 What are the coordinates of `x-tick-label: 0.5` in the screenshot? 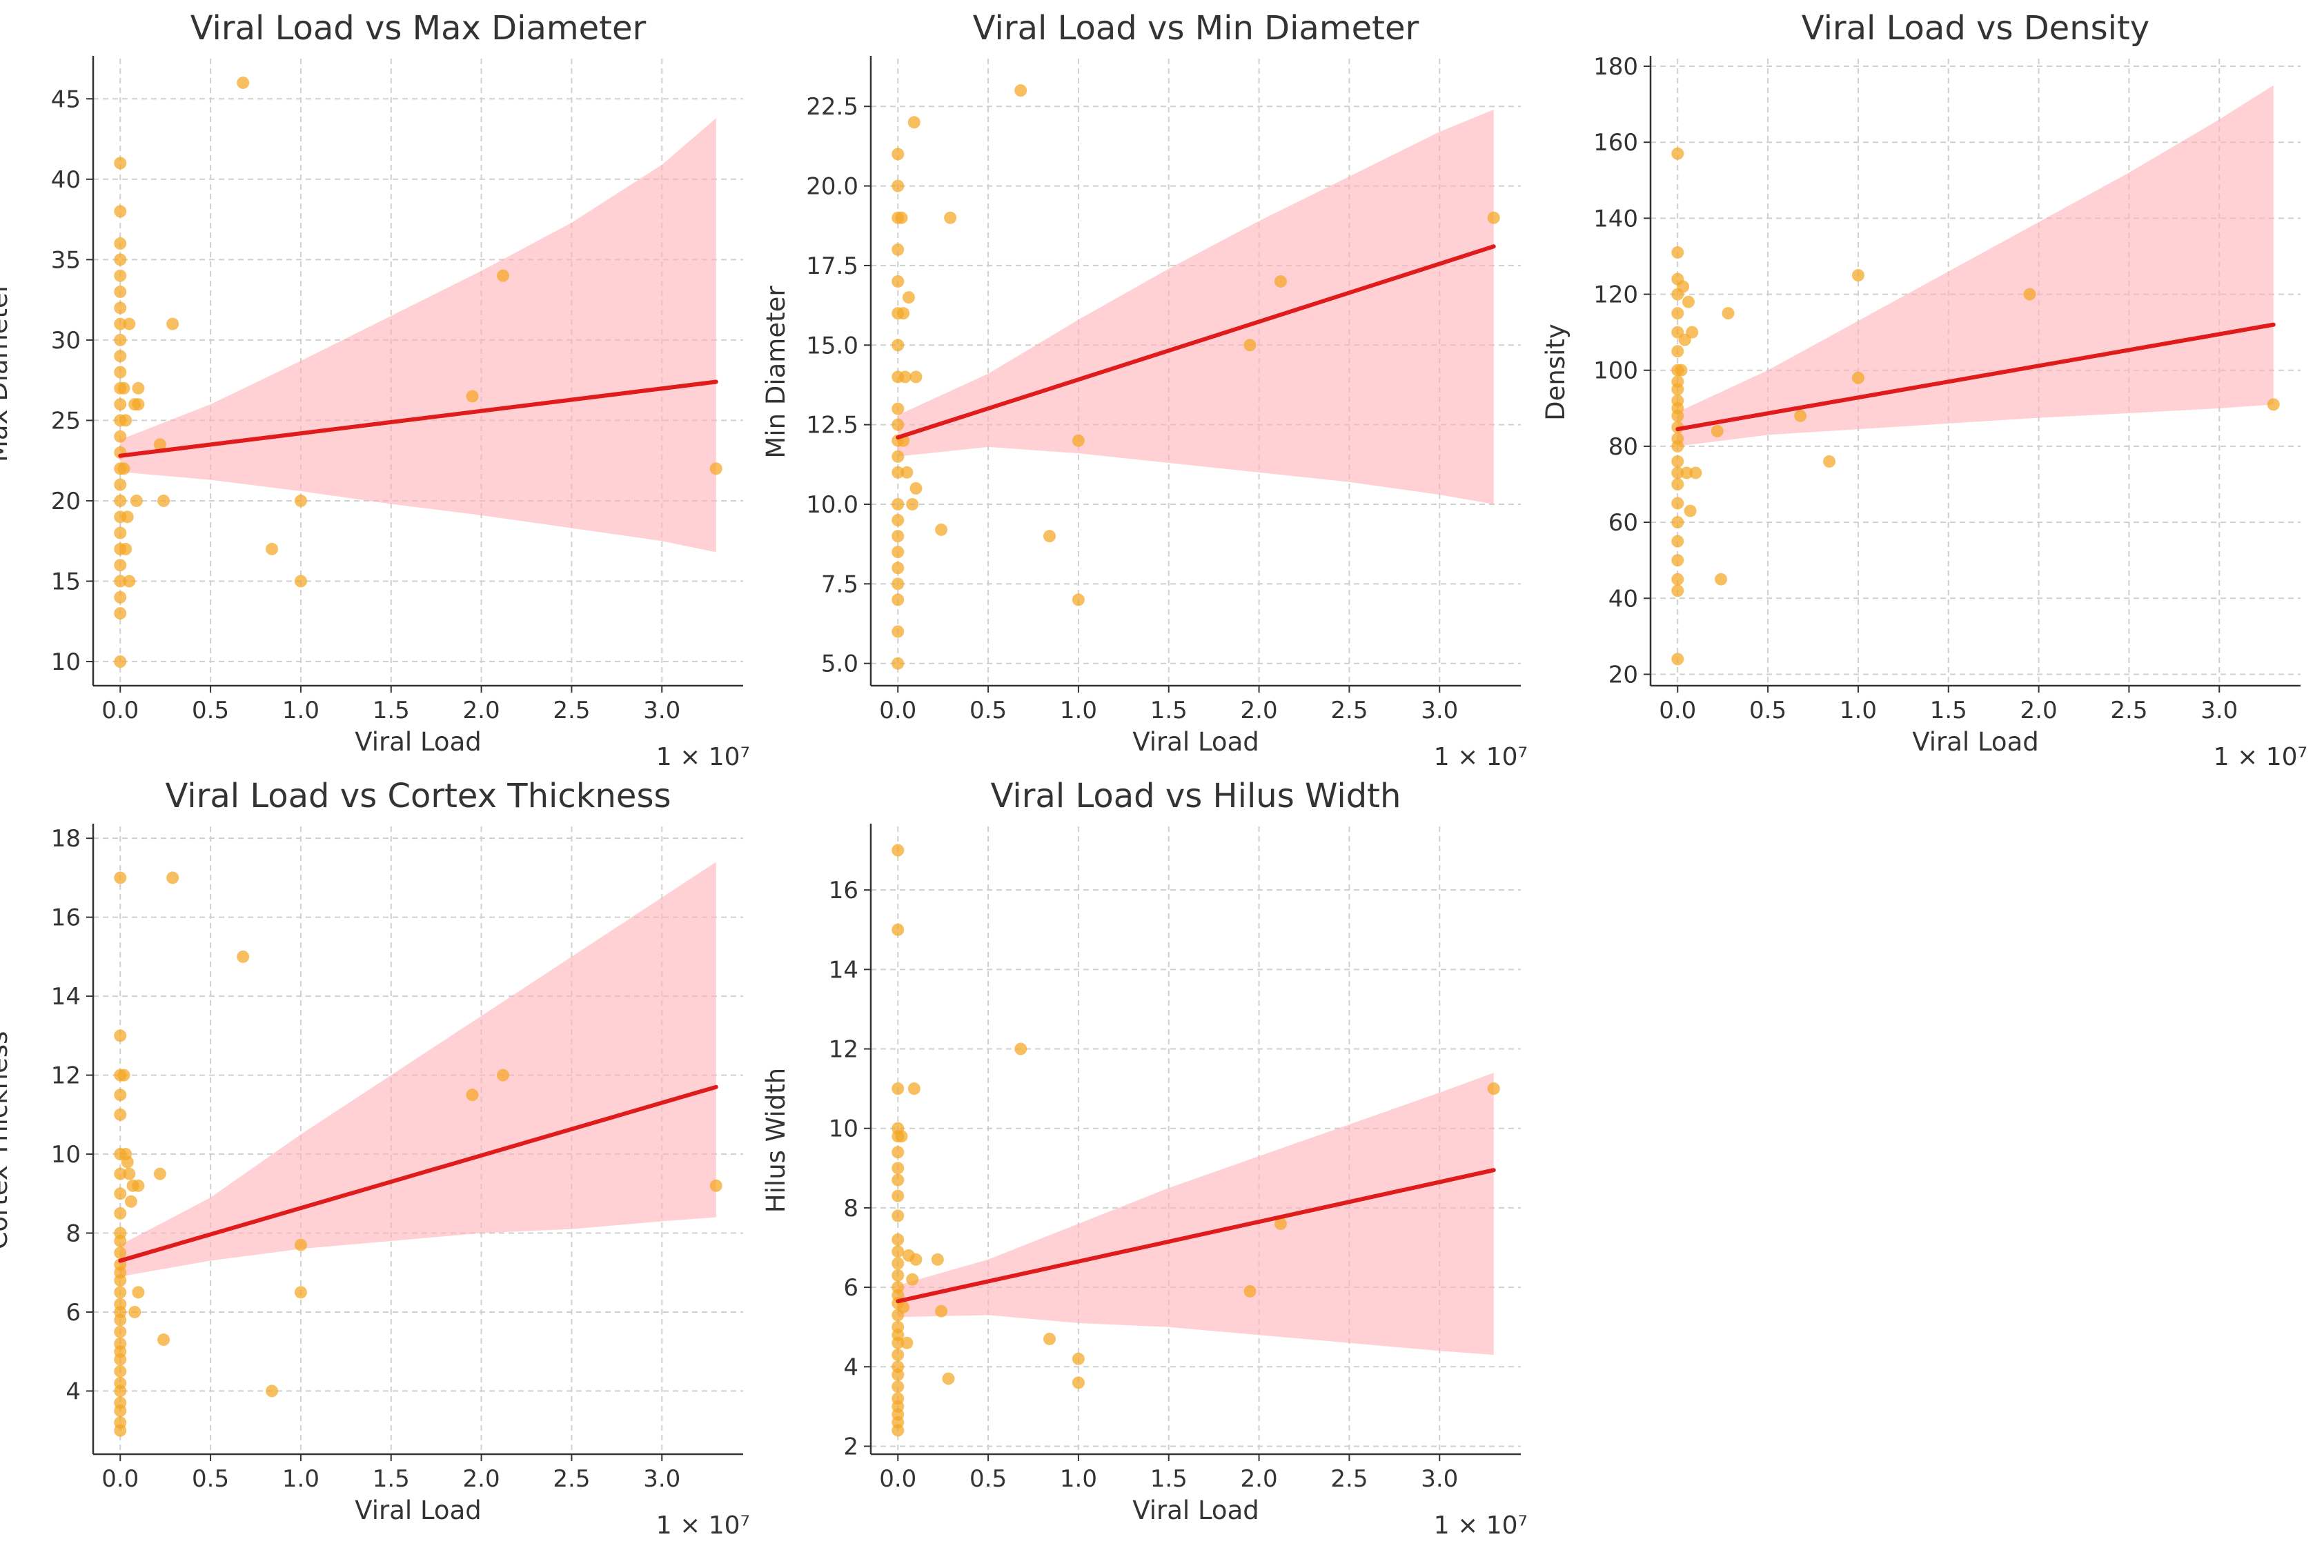 It's located at (988, 710).